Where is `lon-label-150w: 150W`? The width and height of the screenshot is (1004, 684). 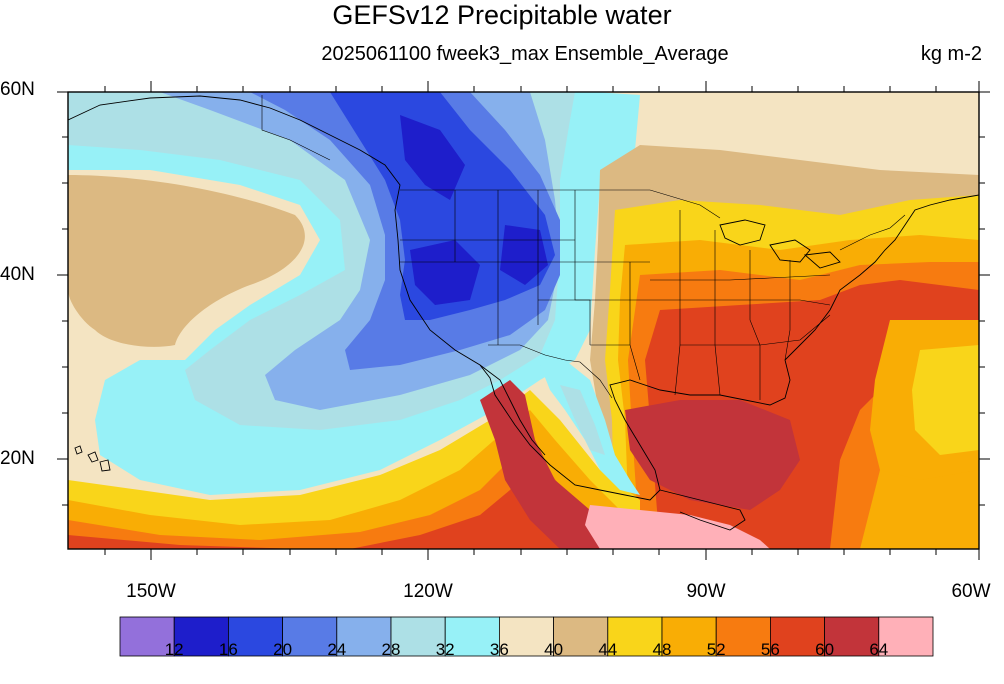
lon-label-150w: 150W is located at coordinates (151, 591).